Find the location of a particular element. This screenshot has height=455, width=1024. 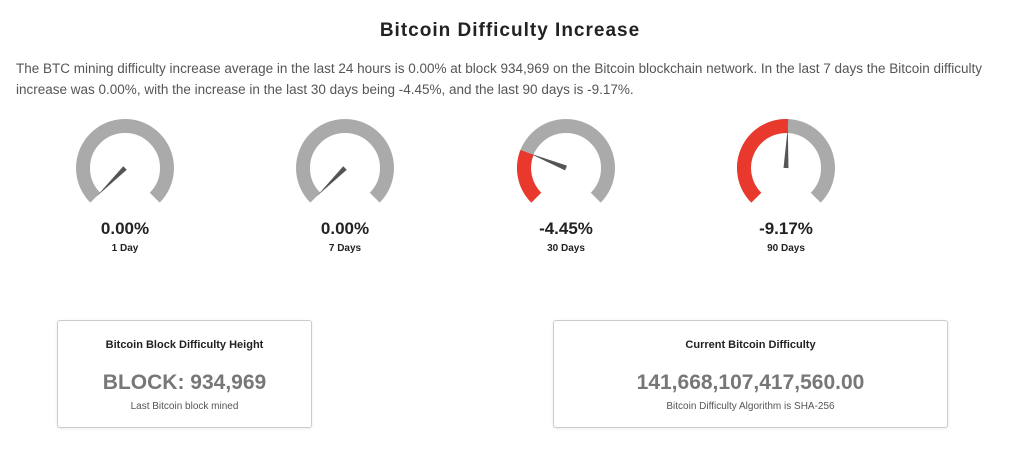

title: Bitcoin Difficulty Increase is located at coordinates (510, 30).